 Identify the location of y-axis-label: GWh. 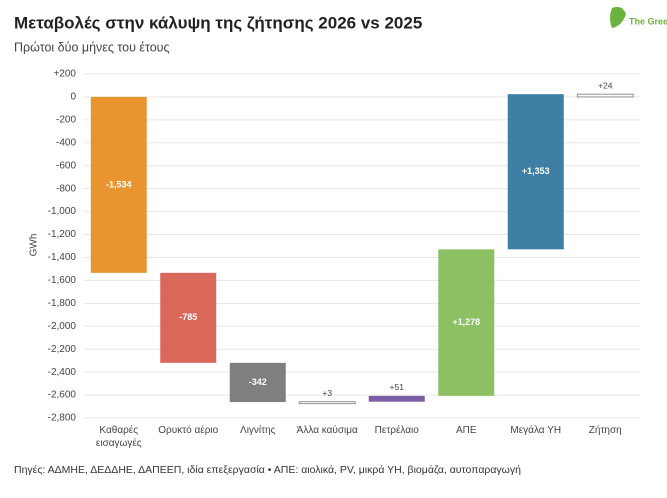
(34, 245).